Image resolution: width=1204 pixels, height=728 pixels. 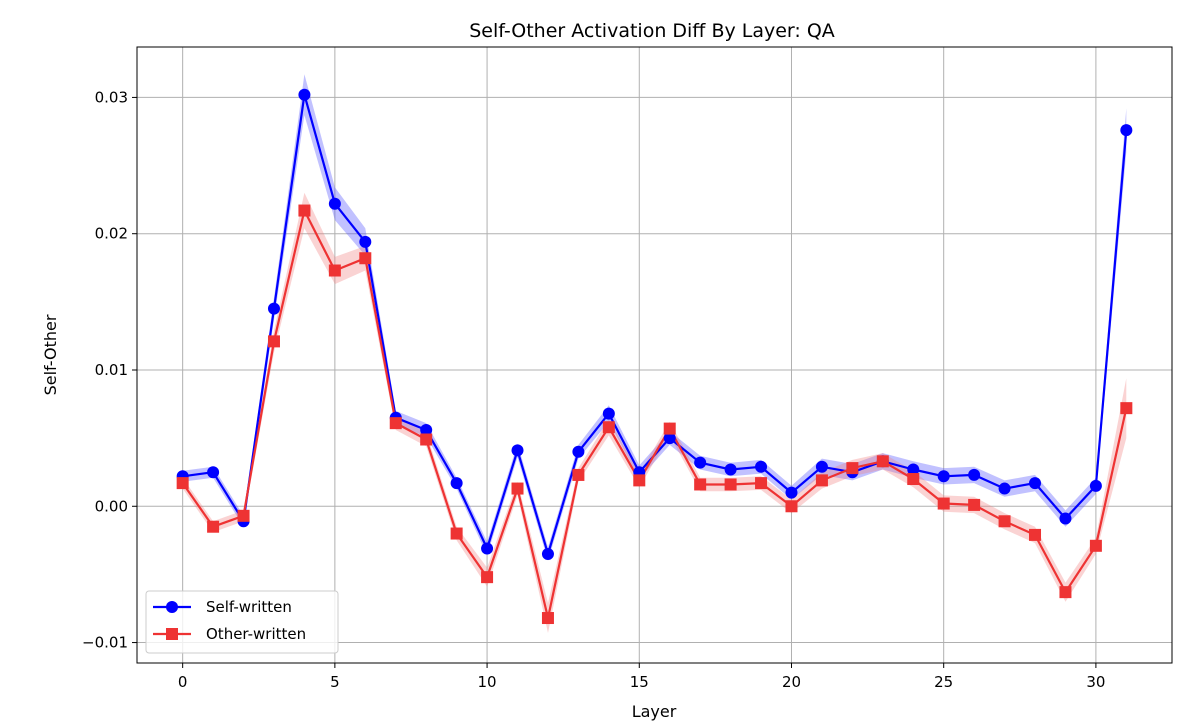 I want to click on x-tick-label: 25, so click(x=943, y=682).